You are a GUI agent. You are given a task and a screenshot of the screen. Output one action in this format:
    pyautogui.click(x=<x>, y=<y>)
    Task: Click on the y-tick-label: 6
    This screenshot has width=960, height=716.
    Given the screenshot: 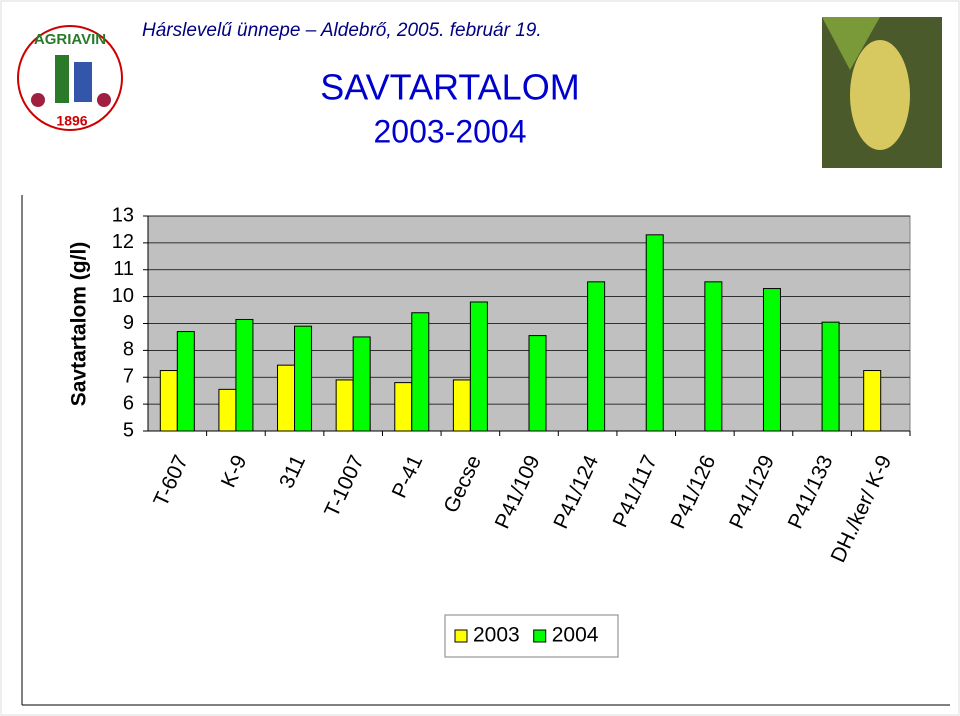 What is the action you would take?
    pyautogui.click(x=128, y=403)
    